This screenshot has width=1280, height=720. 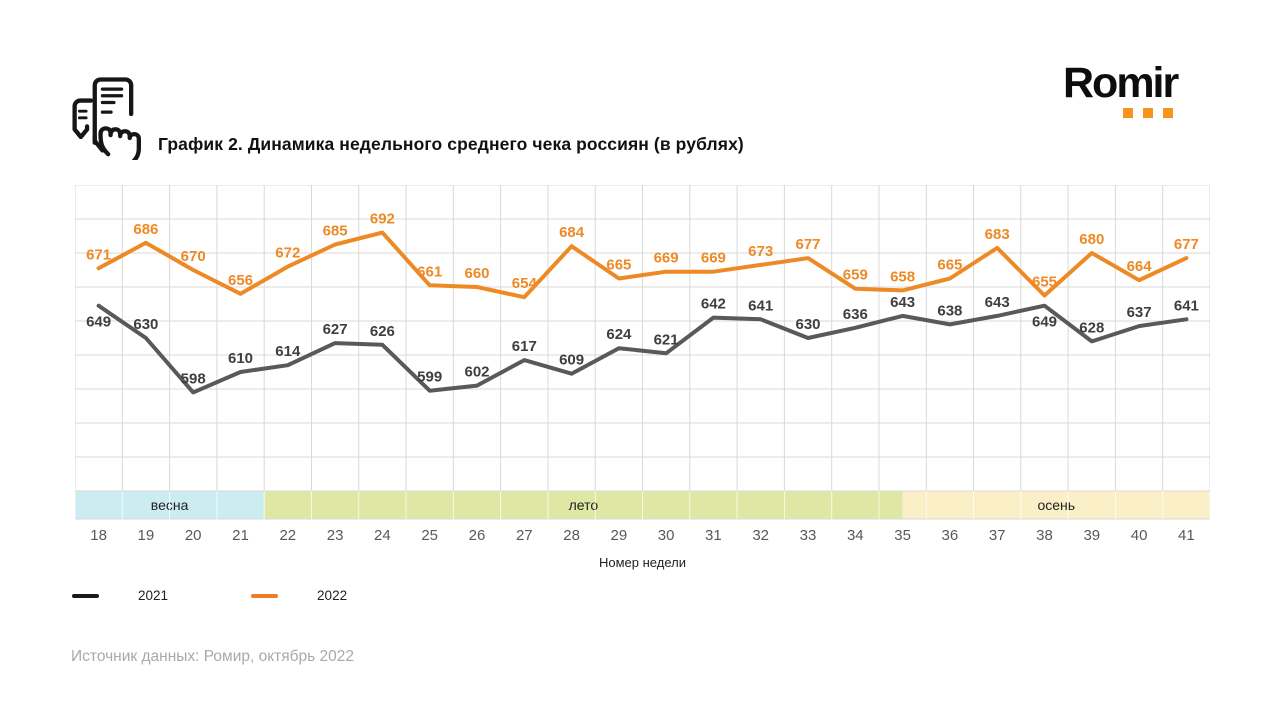 What do you see at coordinates (760, 251) in the screenshot?
I see `data-label-2022: 673` at bounding box center [760, 251].